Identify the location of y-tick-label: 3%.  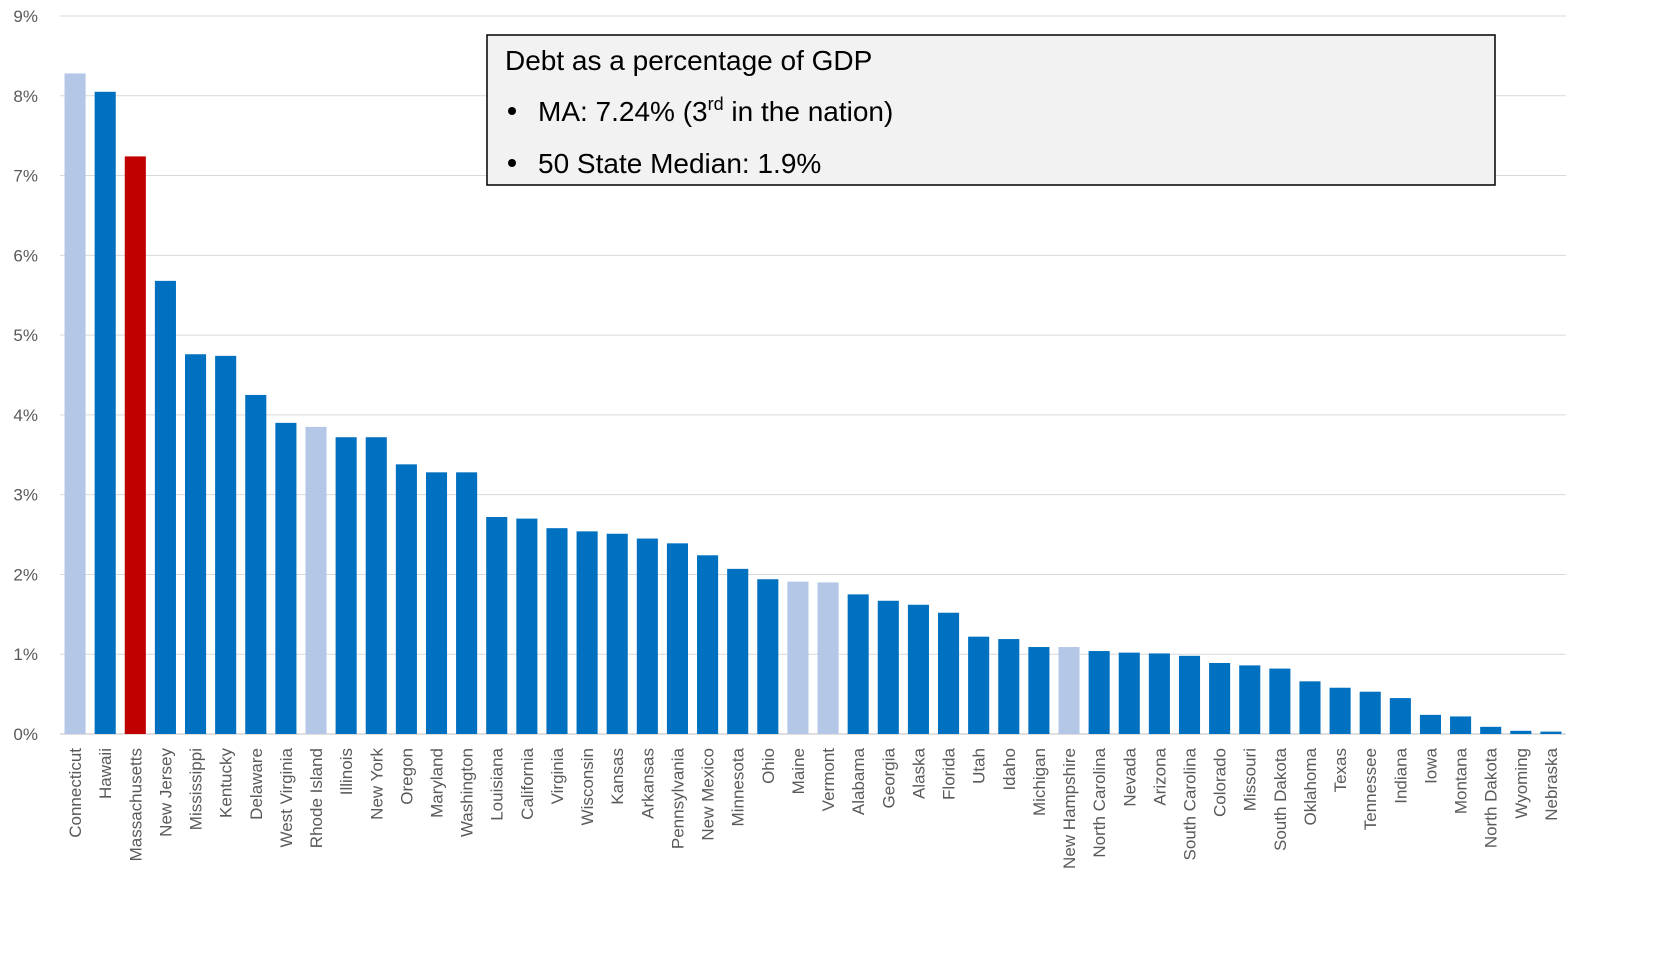
(25, 495).